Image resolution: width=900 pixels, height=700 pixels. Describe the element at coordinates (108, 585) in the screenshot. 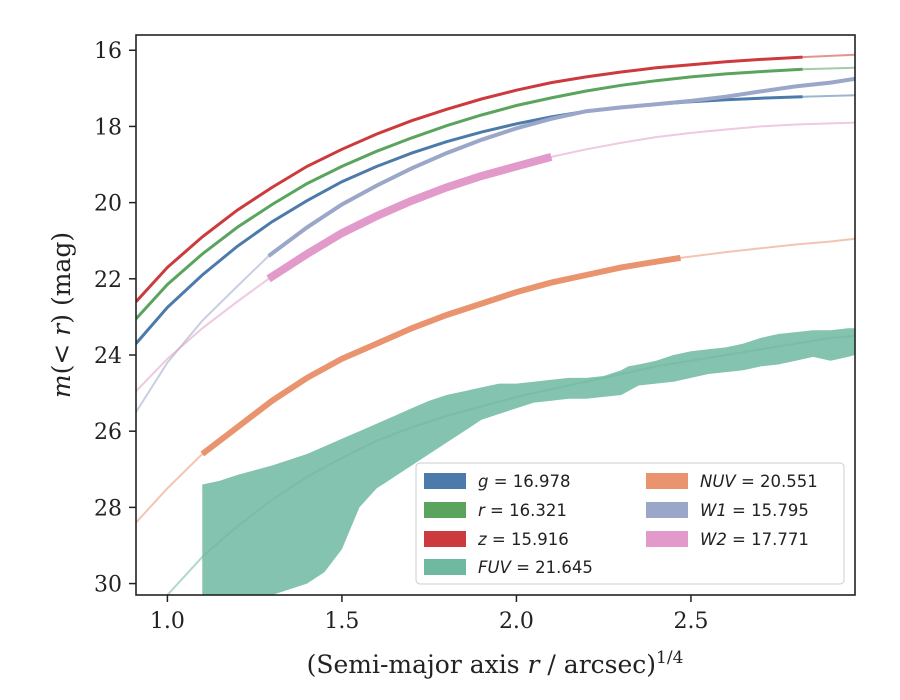

I see `y-tick-label: 30` at that location.